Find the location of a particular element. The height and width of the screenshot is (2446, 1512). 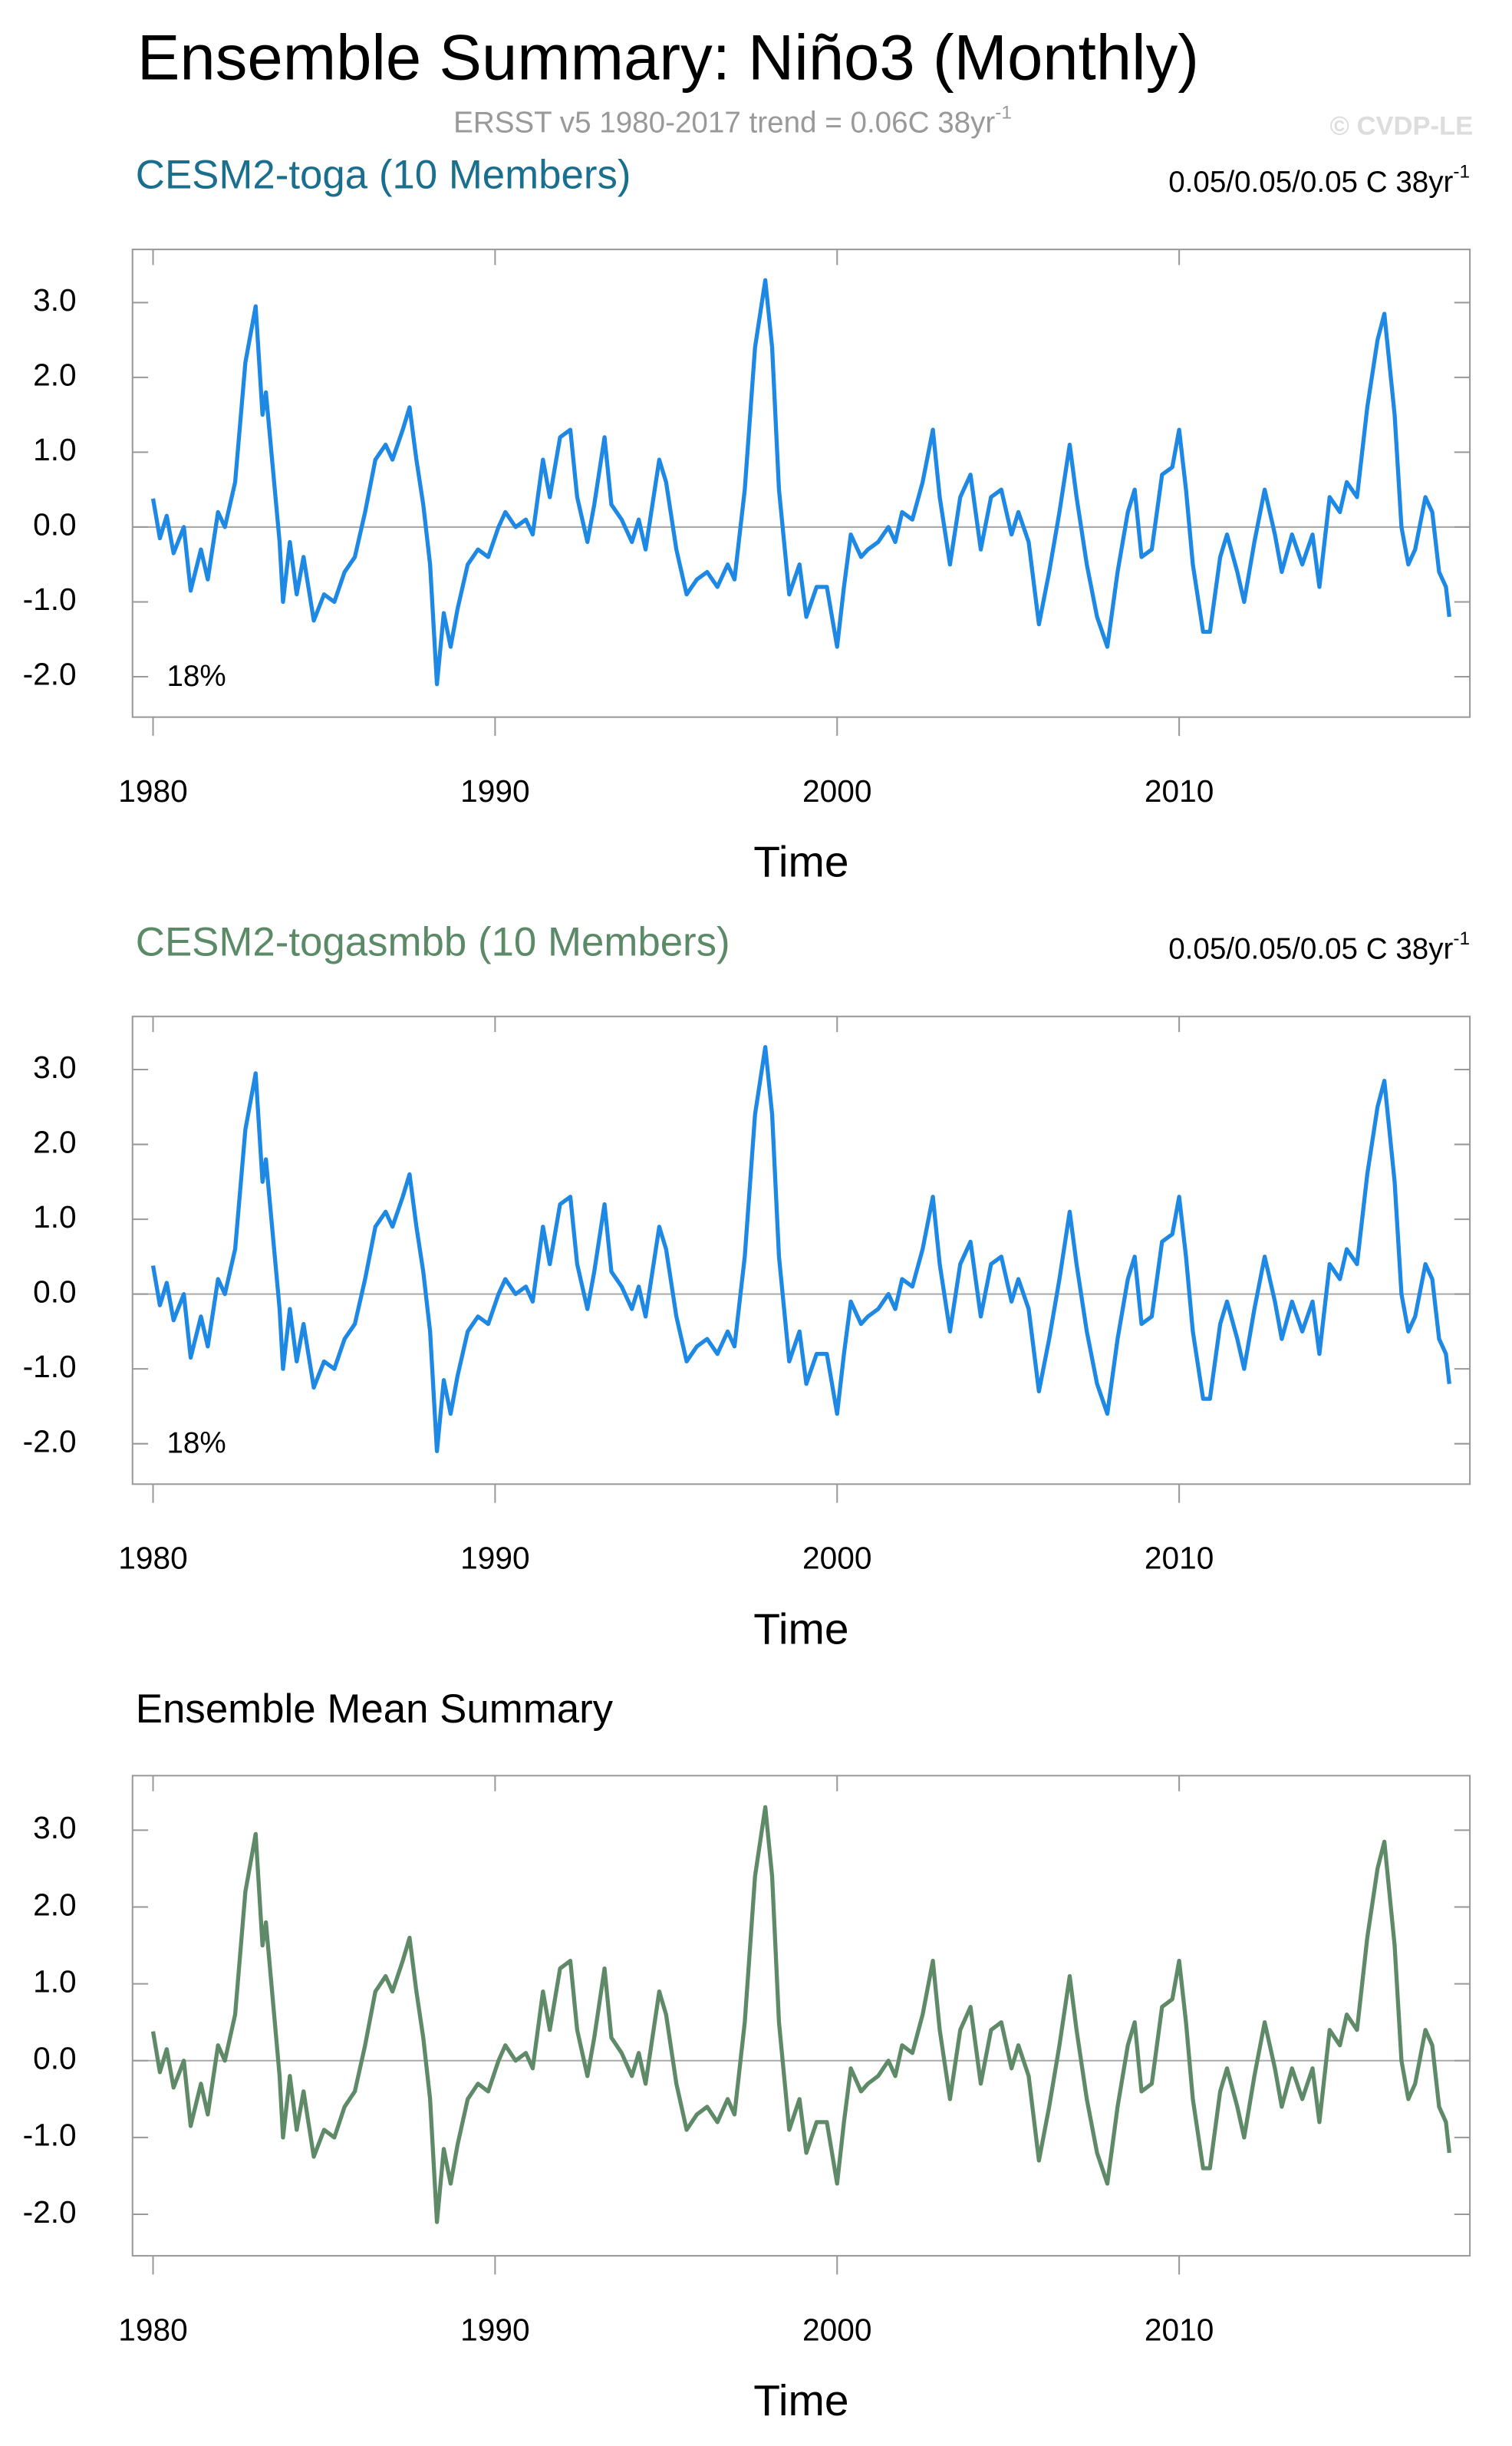

panel-title: Ensemble Mean Summary is located at coordinates (375, 1709).